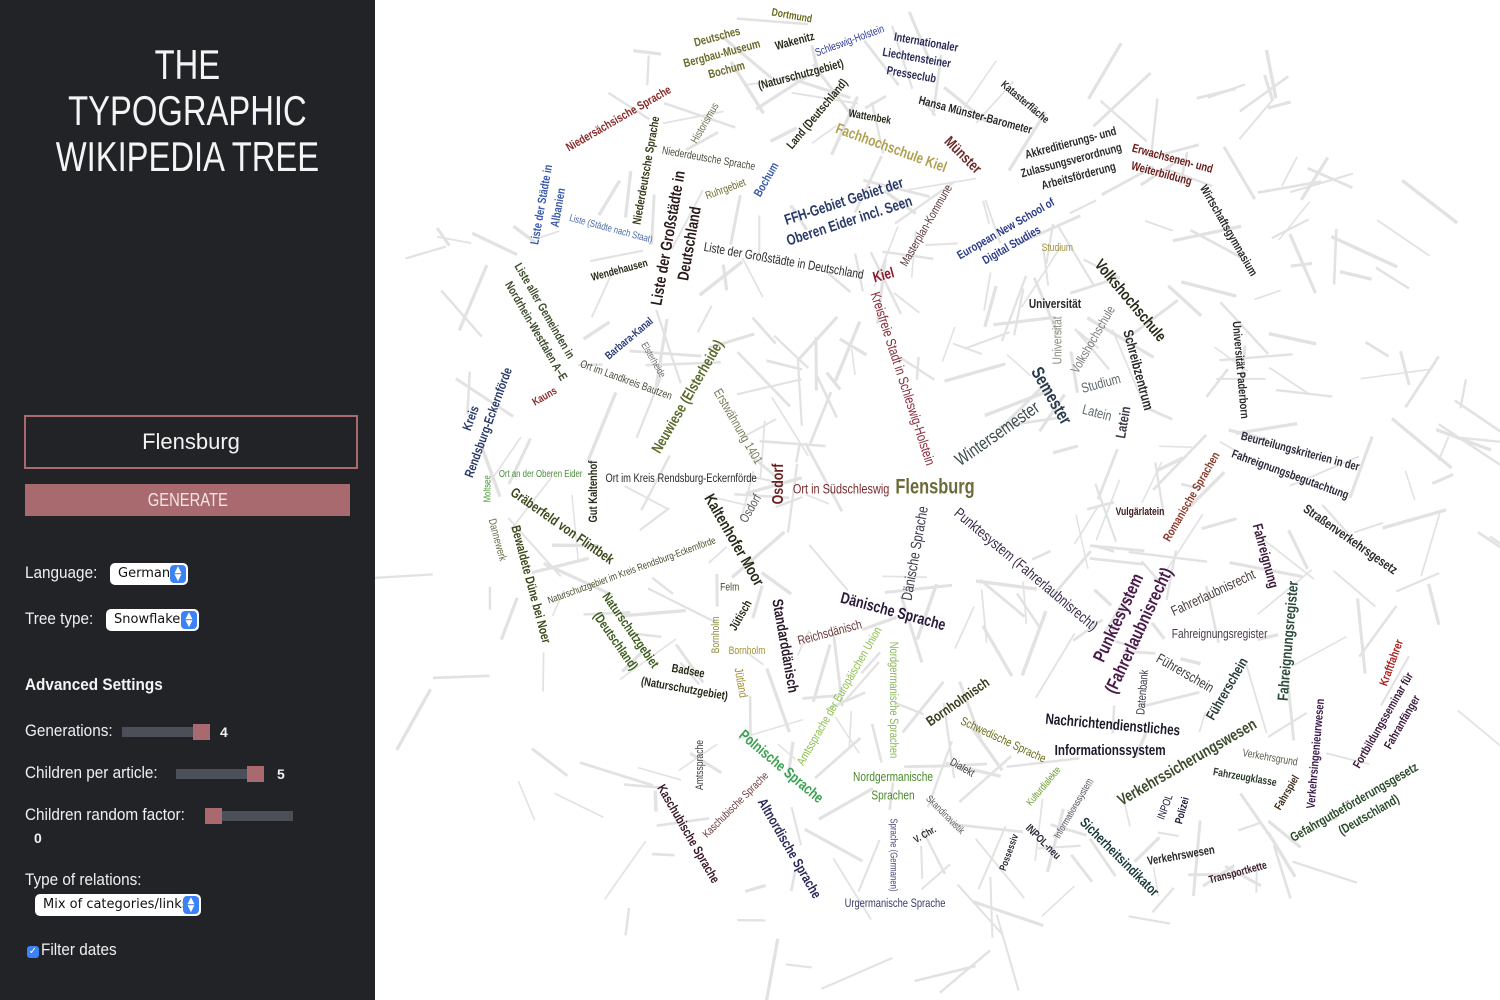 The image size is (1500, 1000). What do you see at coordinates (729, 587) in the screenshot?
I see `tree-node-label: Felm` at bounding box center [729, 587].